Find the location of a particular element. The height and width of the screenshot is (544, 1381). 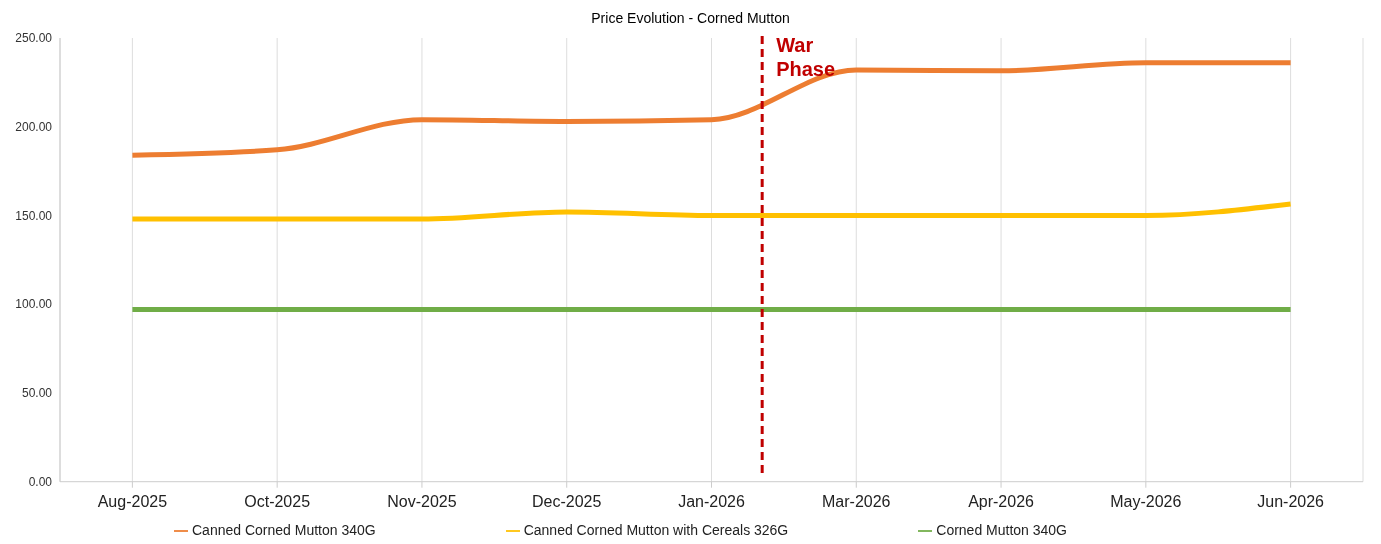

x-tick-label: Nov-2025 is located at coordinates (422, 502).